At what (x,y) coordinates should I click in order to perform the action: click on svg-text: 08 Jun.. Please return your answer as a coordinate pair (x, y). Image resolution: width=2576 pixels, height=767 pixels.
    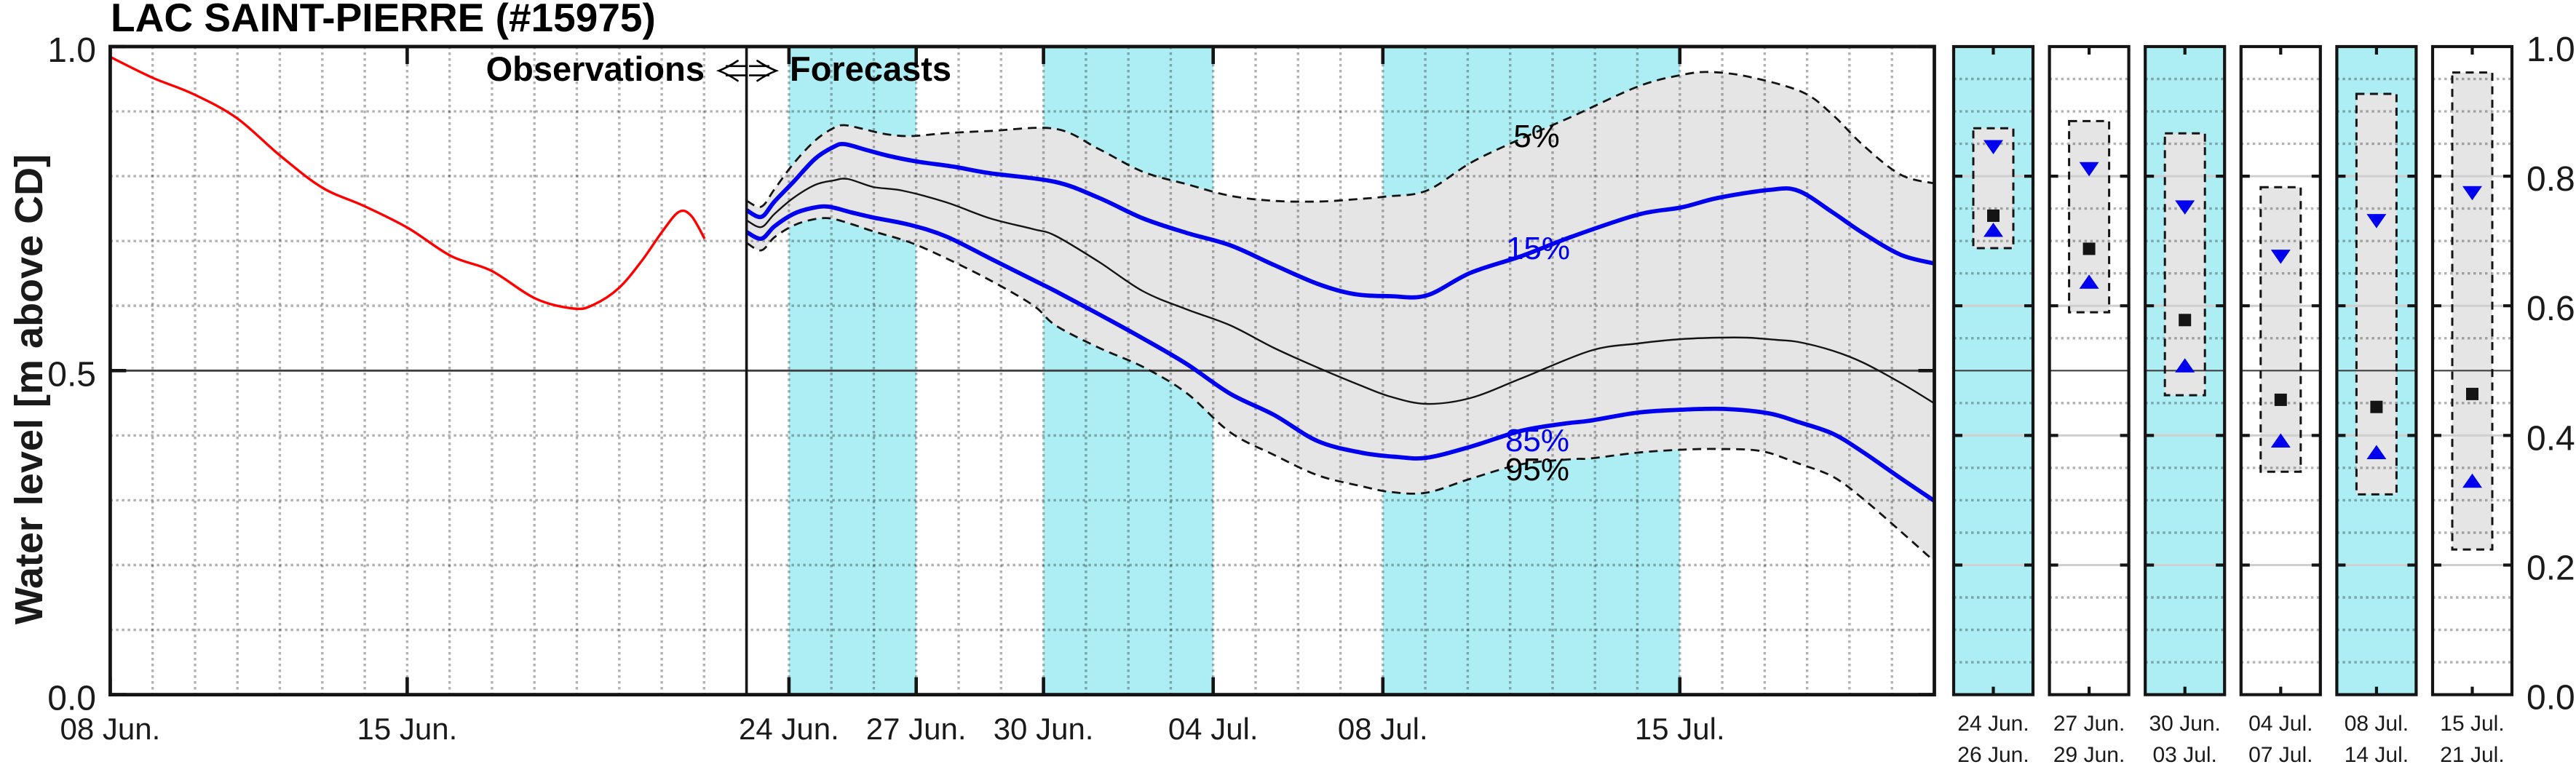
    Looking at the image, I should click on (110, 729).